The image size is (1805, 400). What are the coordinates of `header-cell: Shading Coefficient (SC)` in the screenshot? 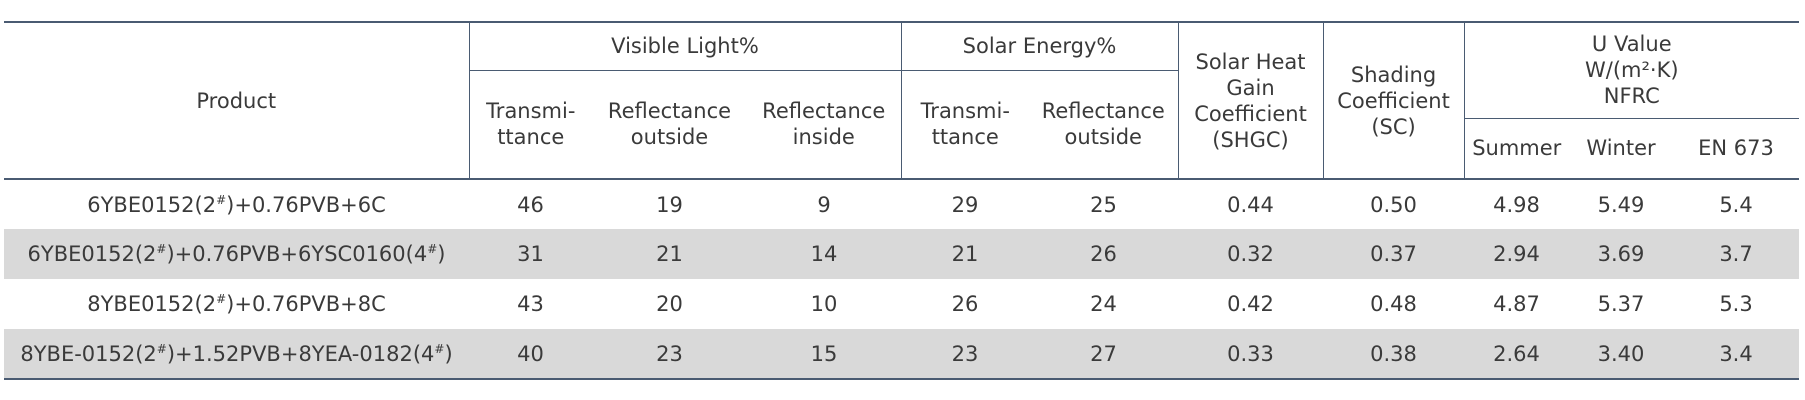 It's located at (1393, 100).